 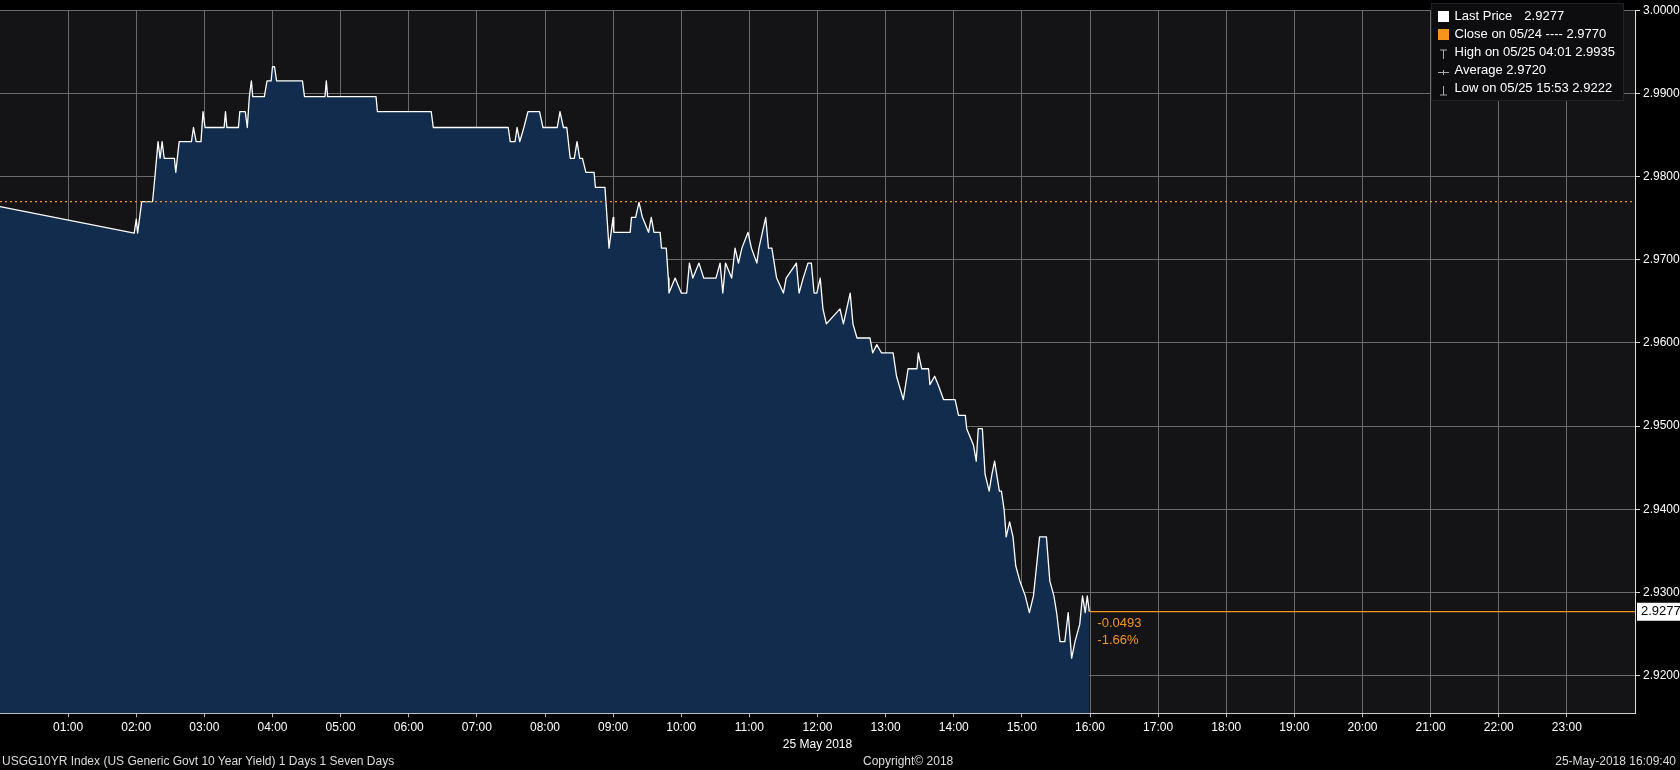 I want to click on x-tick-label: 13:00, so click(x=885, y=726).